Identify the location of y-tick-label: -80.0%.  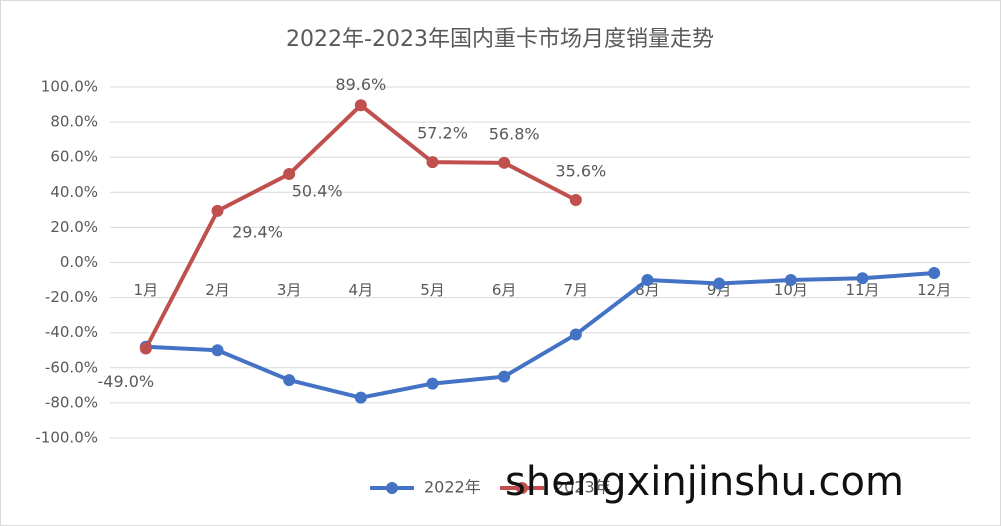
(71, 402).